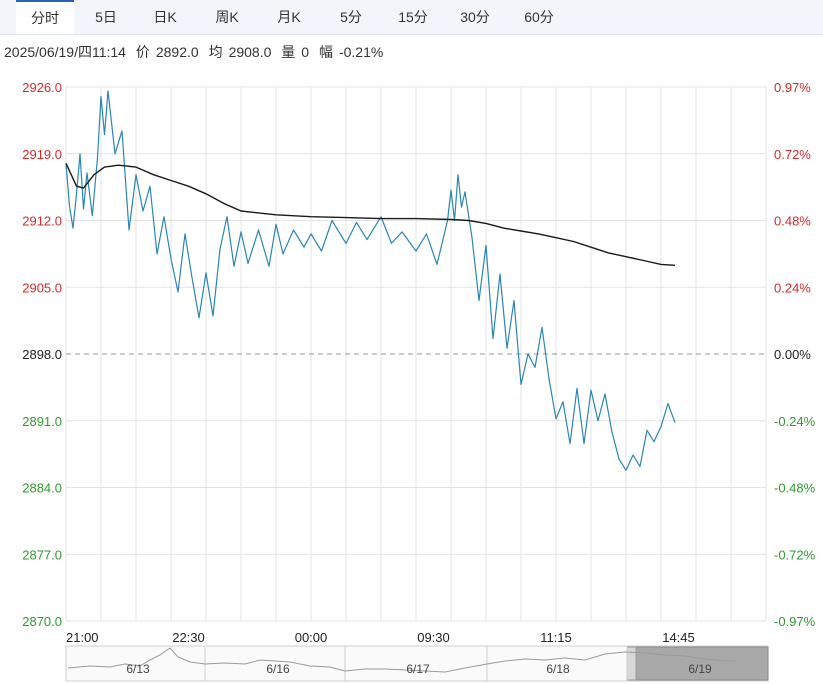 This screenshot has width=823, height=684. Describe the element at coordinates (42, 354) in the screenshot. I see `y-tick-label: 2898.0` at that location.